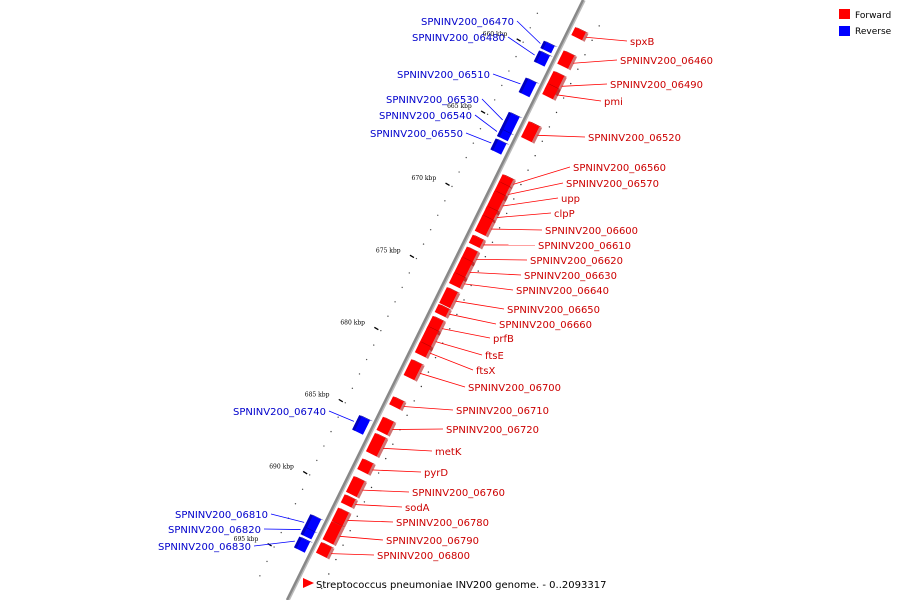  What do you see at coordinates (458, 38) in the screenshot?
I see `reverse-gene-label: SPNINV200_06480` at bounding box center [458, 38].